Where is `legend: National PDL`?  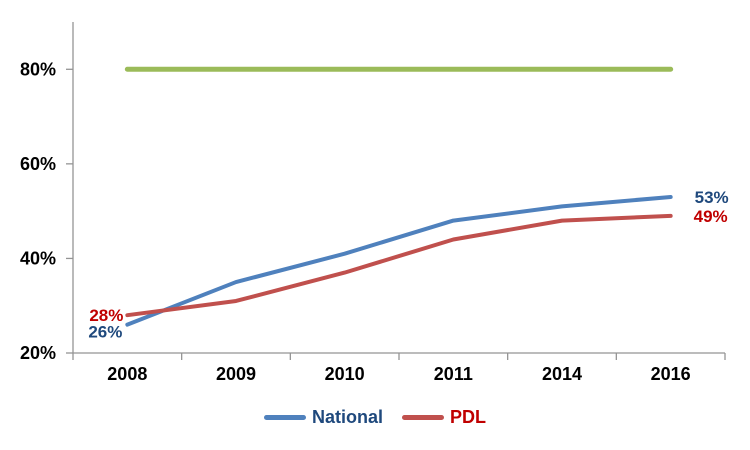
legend: National PDL is located at coordinates (375, 417).